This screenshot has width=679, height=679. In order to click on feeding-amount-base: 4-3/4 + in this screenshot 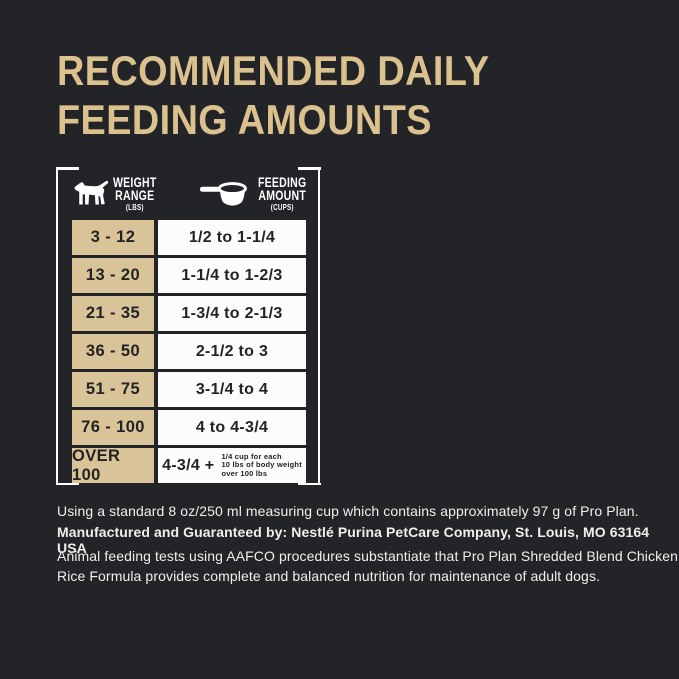, I will do `click(188, 465)`.